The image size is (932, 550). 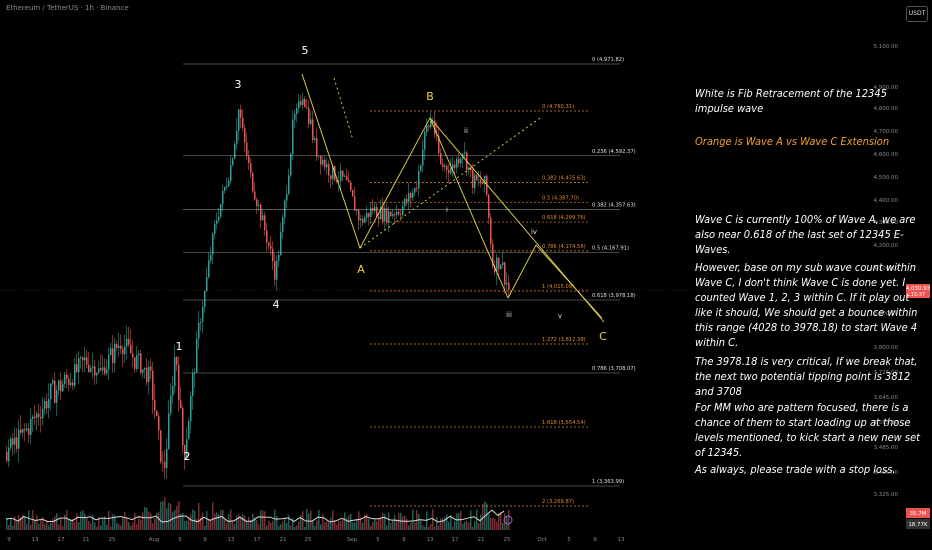 I want to click on x-tick-label: 13, so click(x=231, y=540).